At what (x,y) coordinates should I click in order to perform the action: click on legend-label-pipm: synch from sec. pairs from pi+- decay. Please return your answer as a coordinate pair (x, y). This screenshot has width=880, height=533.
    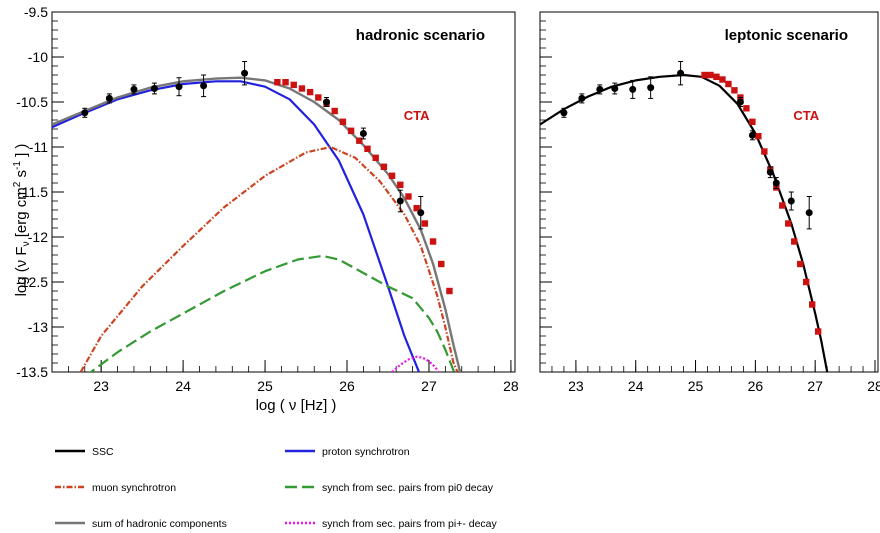
    Looking at the image, I should click on (410, 524).